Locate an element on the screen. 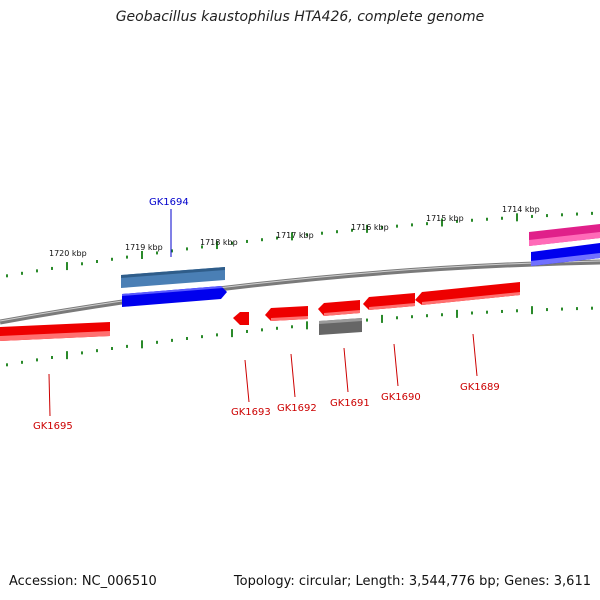  gene-feature-gk1693 is located at coordinates (241, 318).